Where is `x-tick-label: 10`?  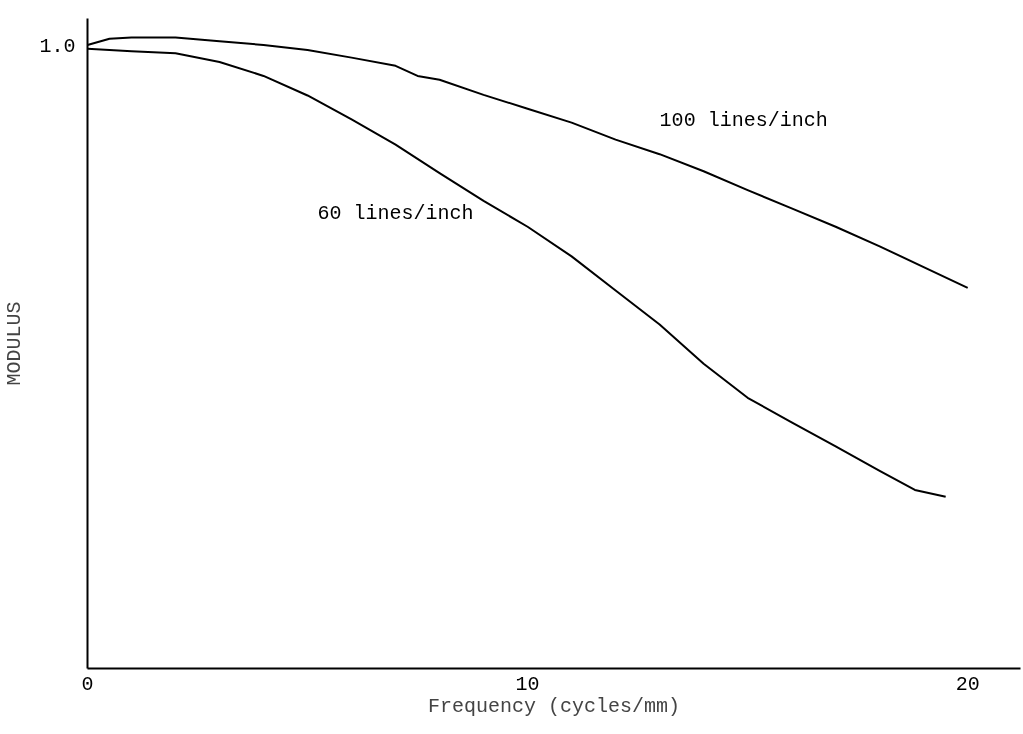
x-tick-label: 10 is located at coordinates (527, 684).